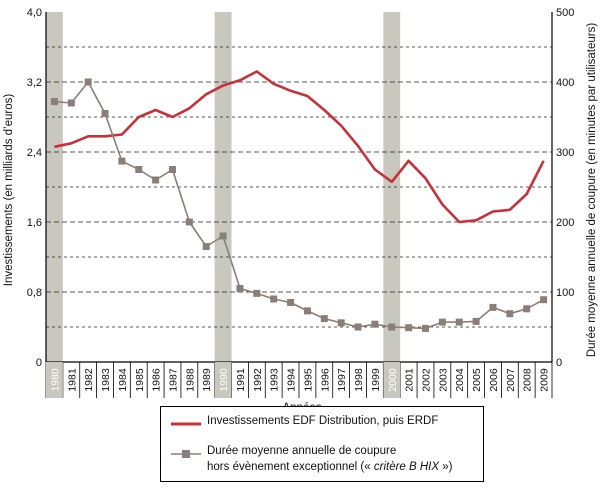 The width and height of the screenshot is (604, 488). Describe the element at coordinates (186, 454) in the screenshot. I see `legend-swatch-outage` at that location.